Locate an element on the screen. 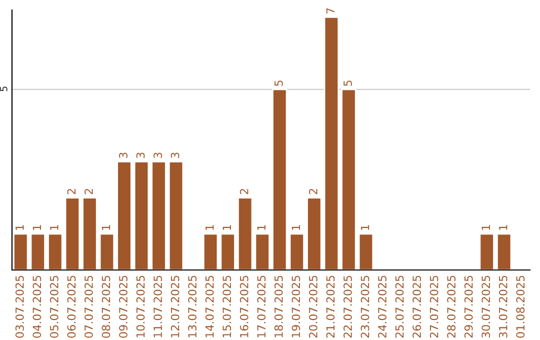 This screenshot has width=540, height=340. x-tick-label: 11.07.2025 is located at coordinates (158, 307).